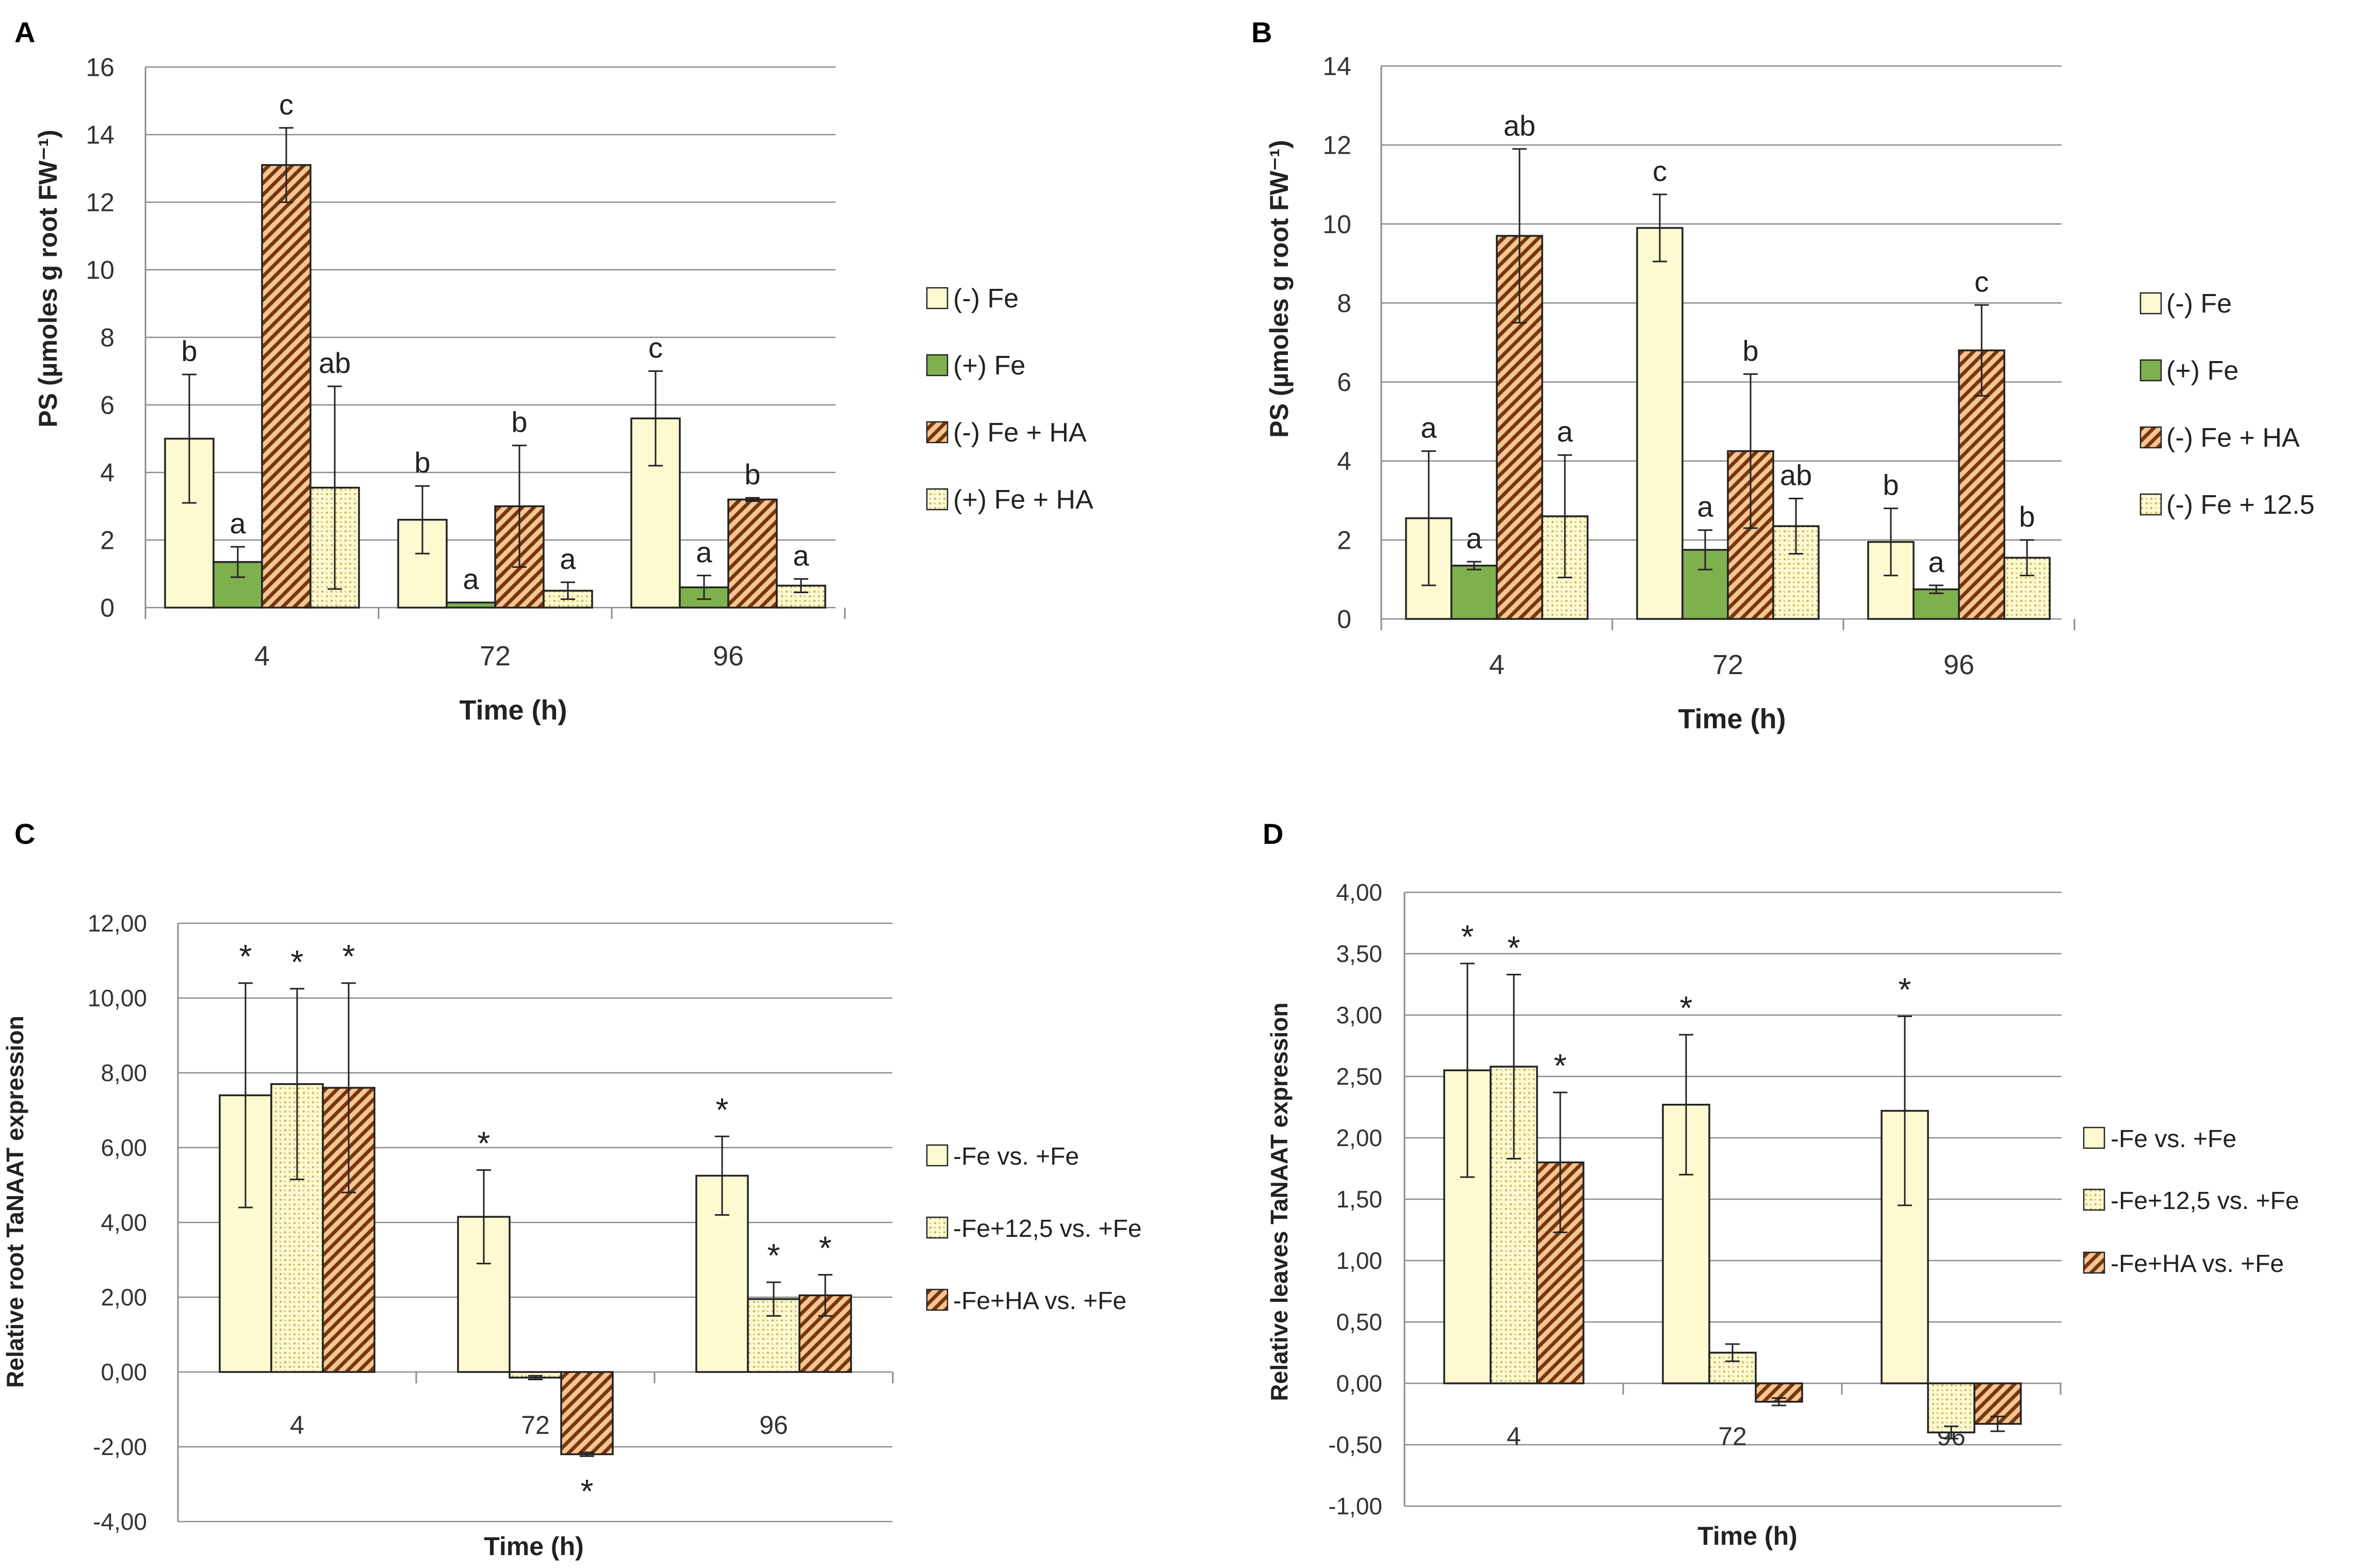 The image size is (2353, 1568). Describe the element at coordinates (1279, 289) in the screenshot. I see `panel-b-ylabel: PS (µmoles g root FW⁻¹)` at that location.